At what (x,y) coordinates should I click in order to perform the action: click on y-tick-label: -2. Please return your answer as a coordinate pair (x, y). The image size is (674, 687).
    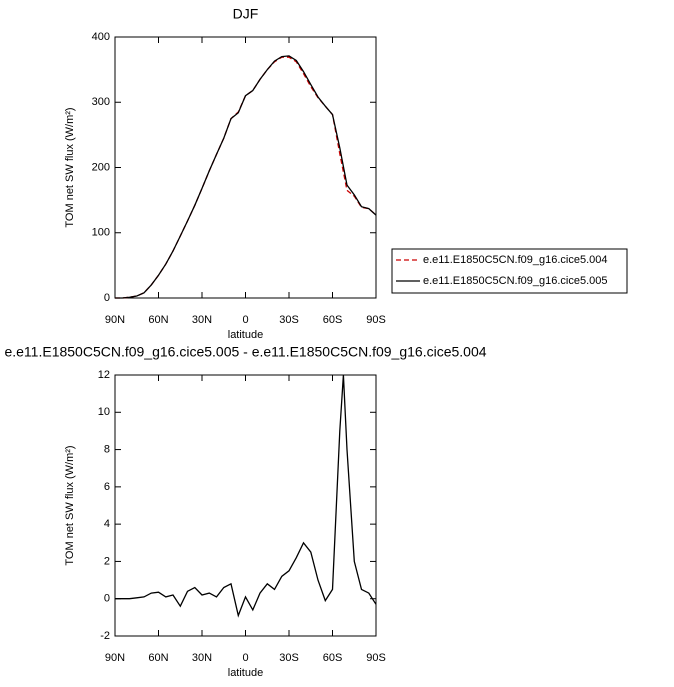
    Looking at the image, I should click on (105, 636).